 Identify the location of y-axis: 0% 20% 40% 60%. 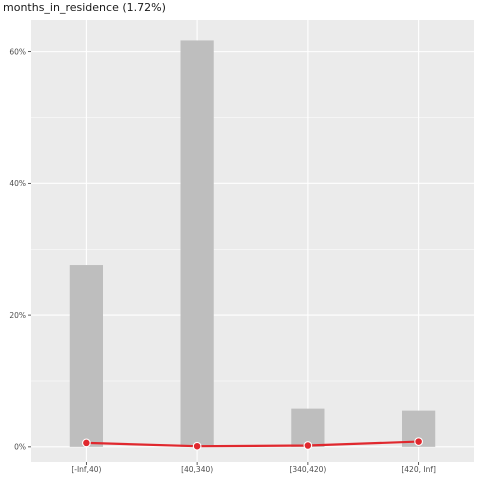
(20, 249).